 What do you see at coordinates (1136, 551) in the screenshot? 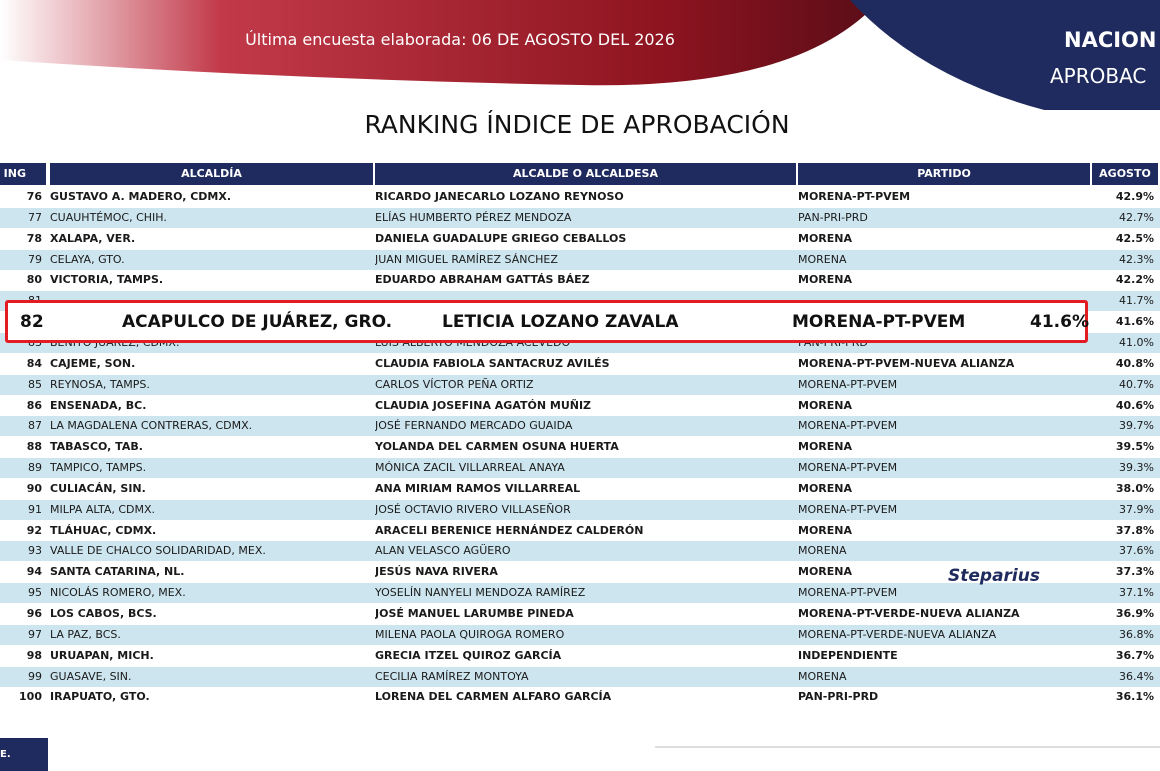
I see `cell-agosto: 37.6%` at bounding box center [1136, 551].